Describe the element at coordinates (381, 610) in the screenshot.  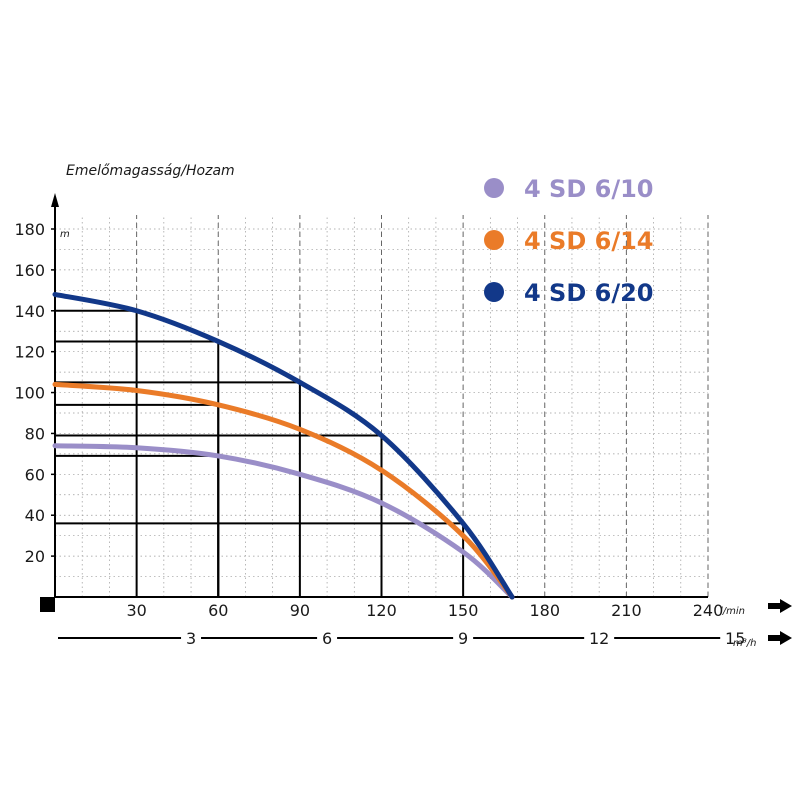
I see `x-tick-label: 120` at that location.